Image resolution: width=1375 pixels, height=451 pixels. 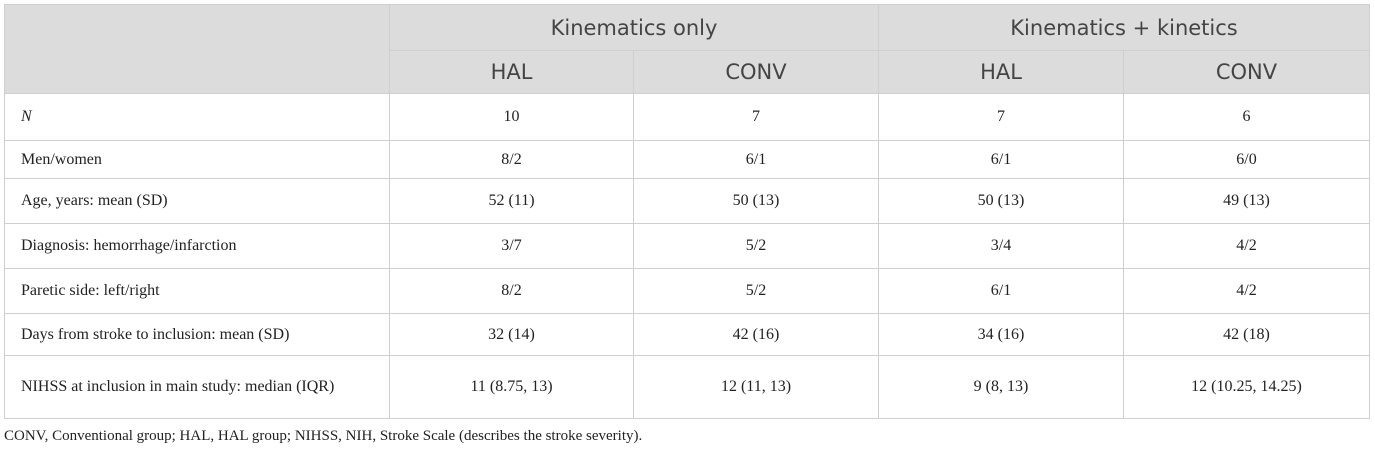 I want to click on cell: 6/0, so click(x=1246, y=159).